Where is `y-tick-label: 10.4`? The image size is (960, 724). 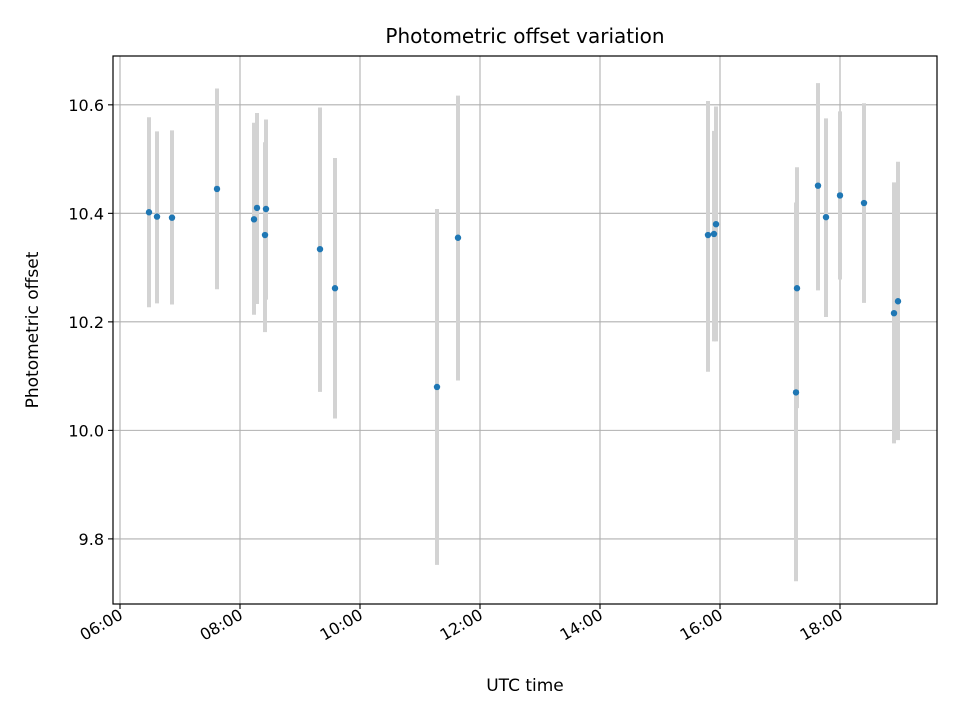 y-tick-label: 10.4 is located at coordinates (86, 213).